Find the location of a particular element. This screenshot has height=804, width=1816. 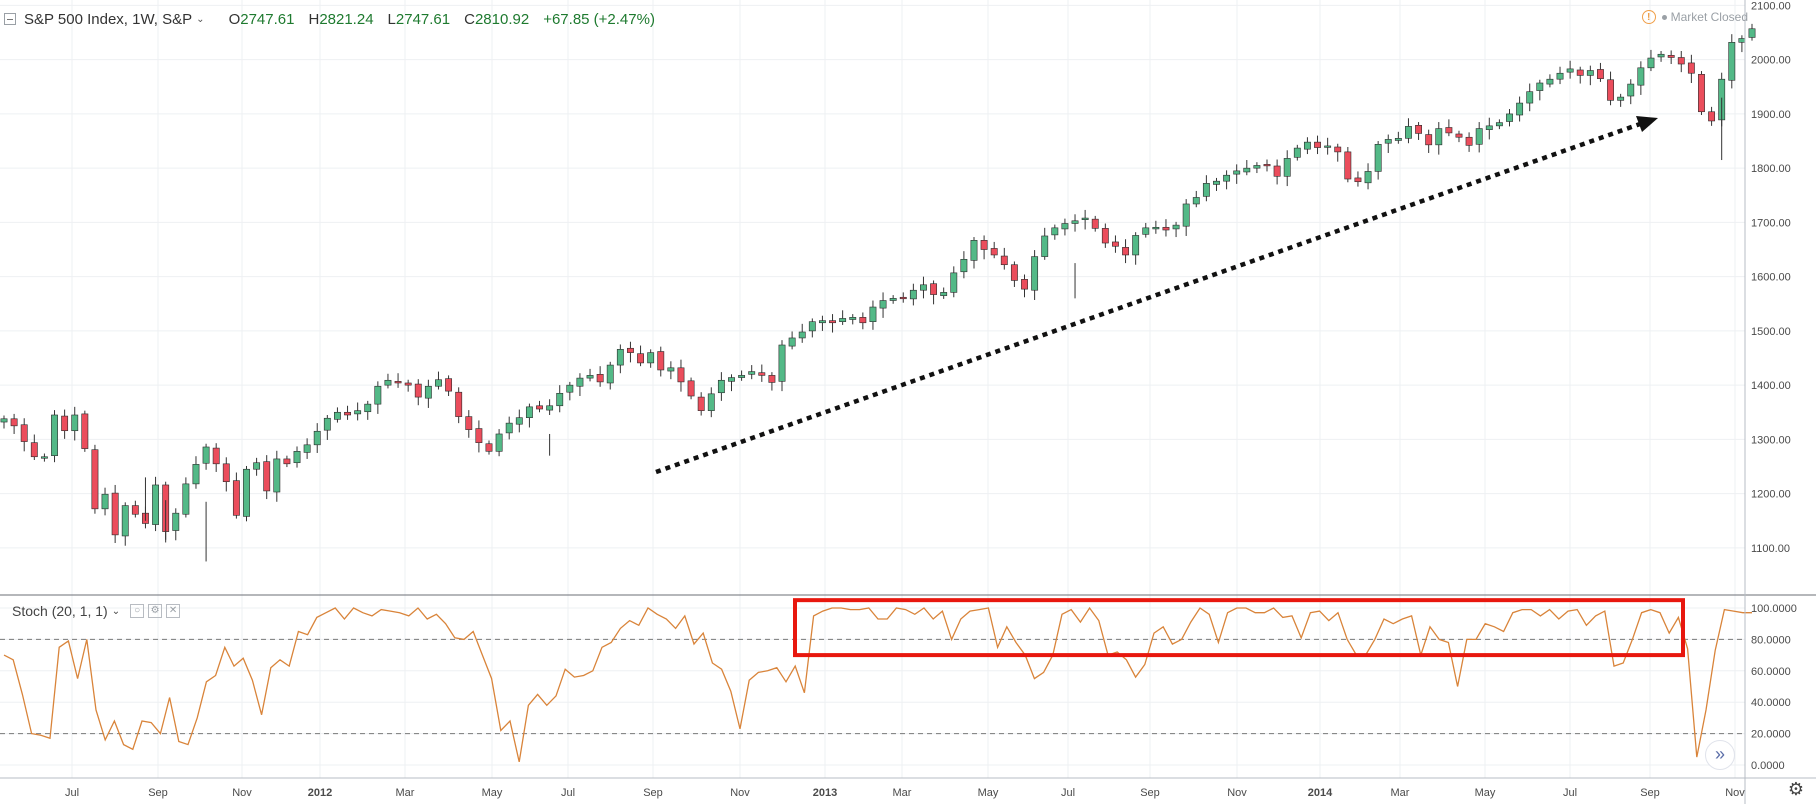

stoch-tick-label: 80.0000 is located at coordinates (1771, 640).